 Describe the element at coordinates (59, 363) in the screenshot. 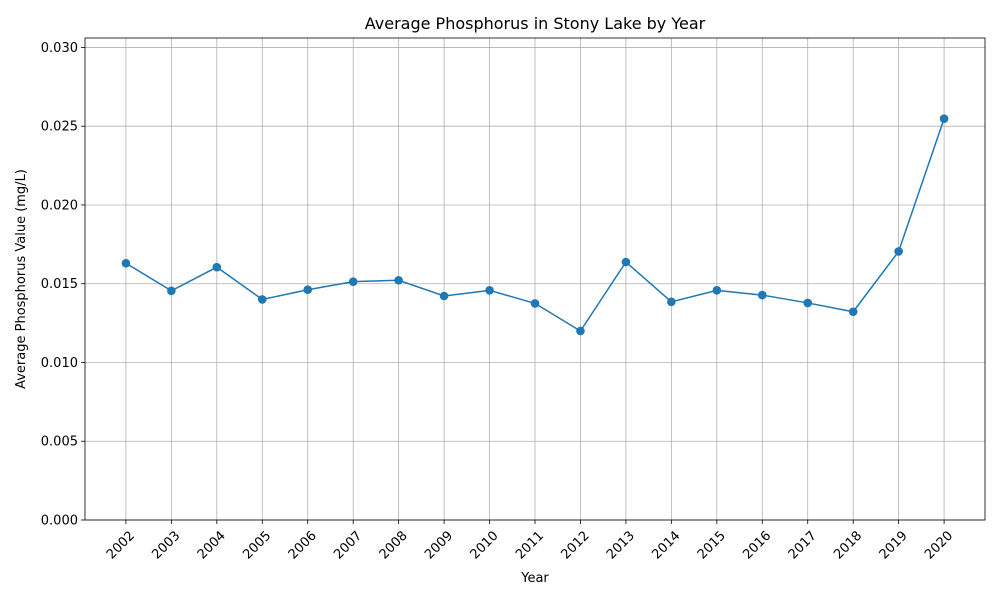

I see `y-tick-label: 0.010` at that location.